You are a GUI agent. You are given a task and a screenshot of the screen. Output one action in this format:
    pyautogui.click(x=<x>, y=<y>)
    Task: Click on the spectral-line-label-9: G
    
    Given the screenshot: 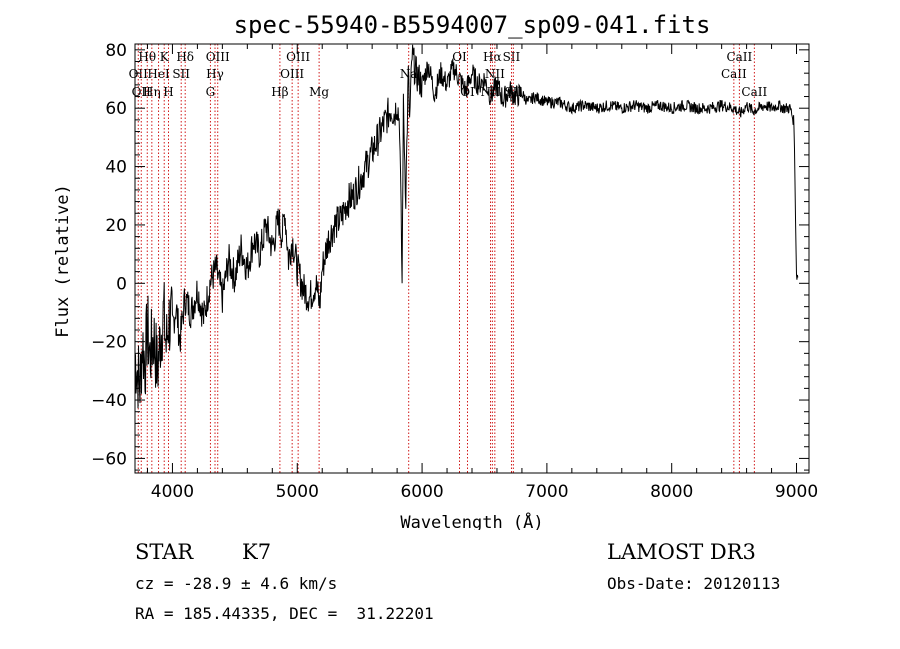 What is the action you would take?
    pyautogui.click(x=211, y=92)
    